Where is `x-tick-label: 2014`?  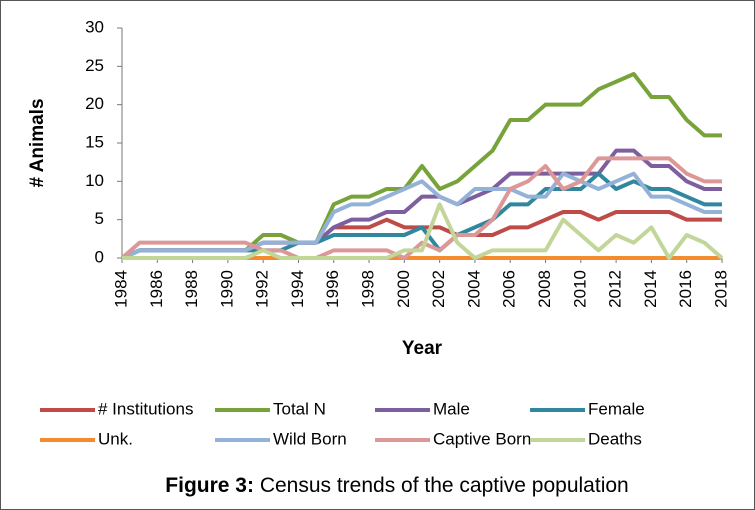
x-tick-label: 2014 is located at coordinates (650, 289).